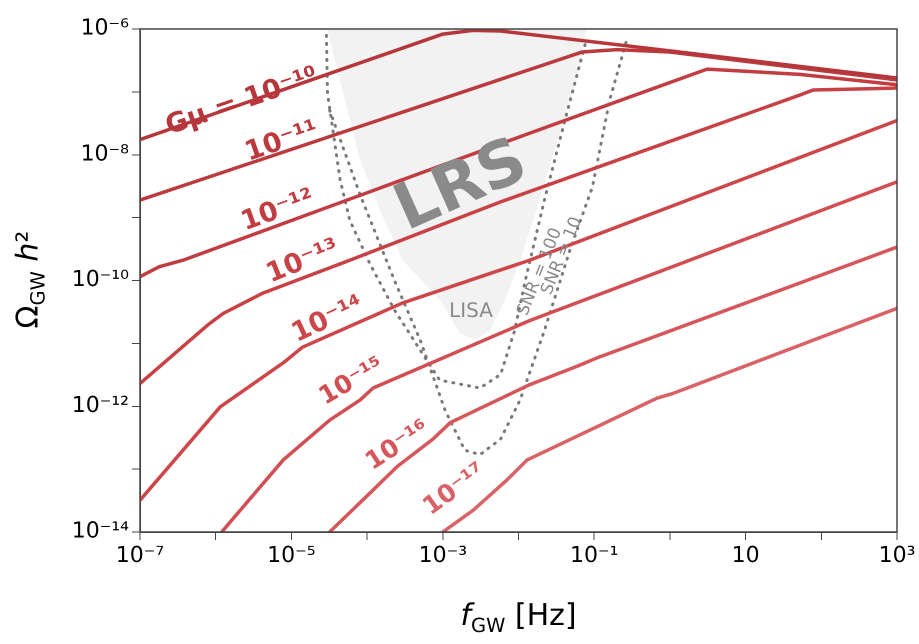  What do you see at coordinates (460, 184) in the screenshot?
I see `series-label: LRS` at bounding box center [460, 184].